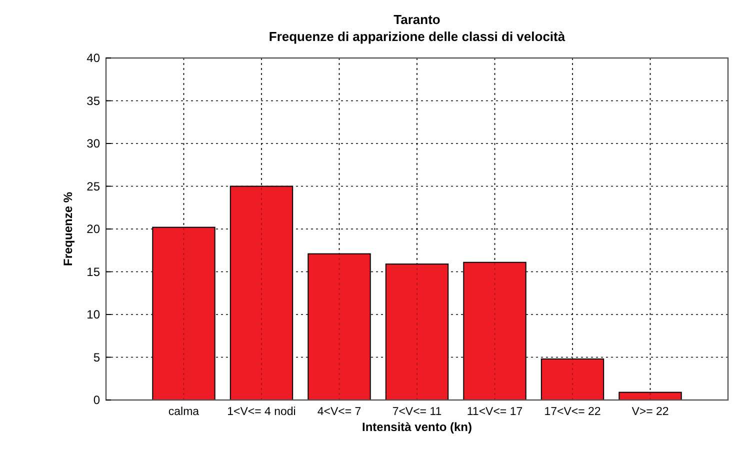 Image resolution: width=744 pixels, height=450 pixels. What do you see at coordinates (93, 186) in the screenshot?
I see `y-tick-label: 25` at bounding box center [93, 186].